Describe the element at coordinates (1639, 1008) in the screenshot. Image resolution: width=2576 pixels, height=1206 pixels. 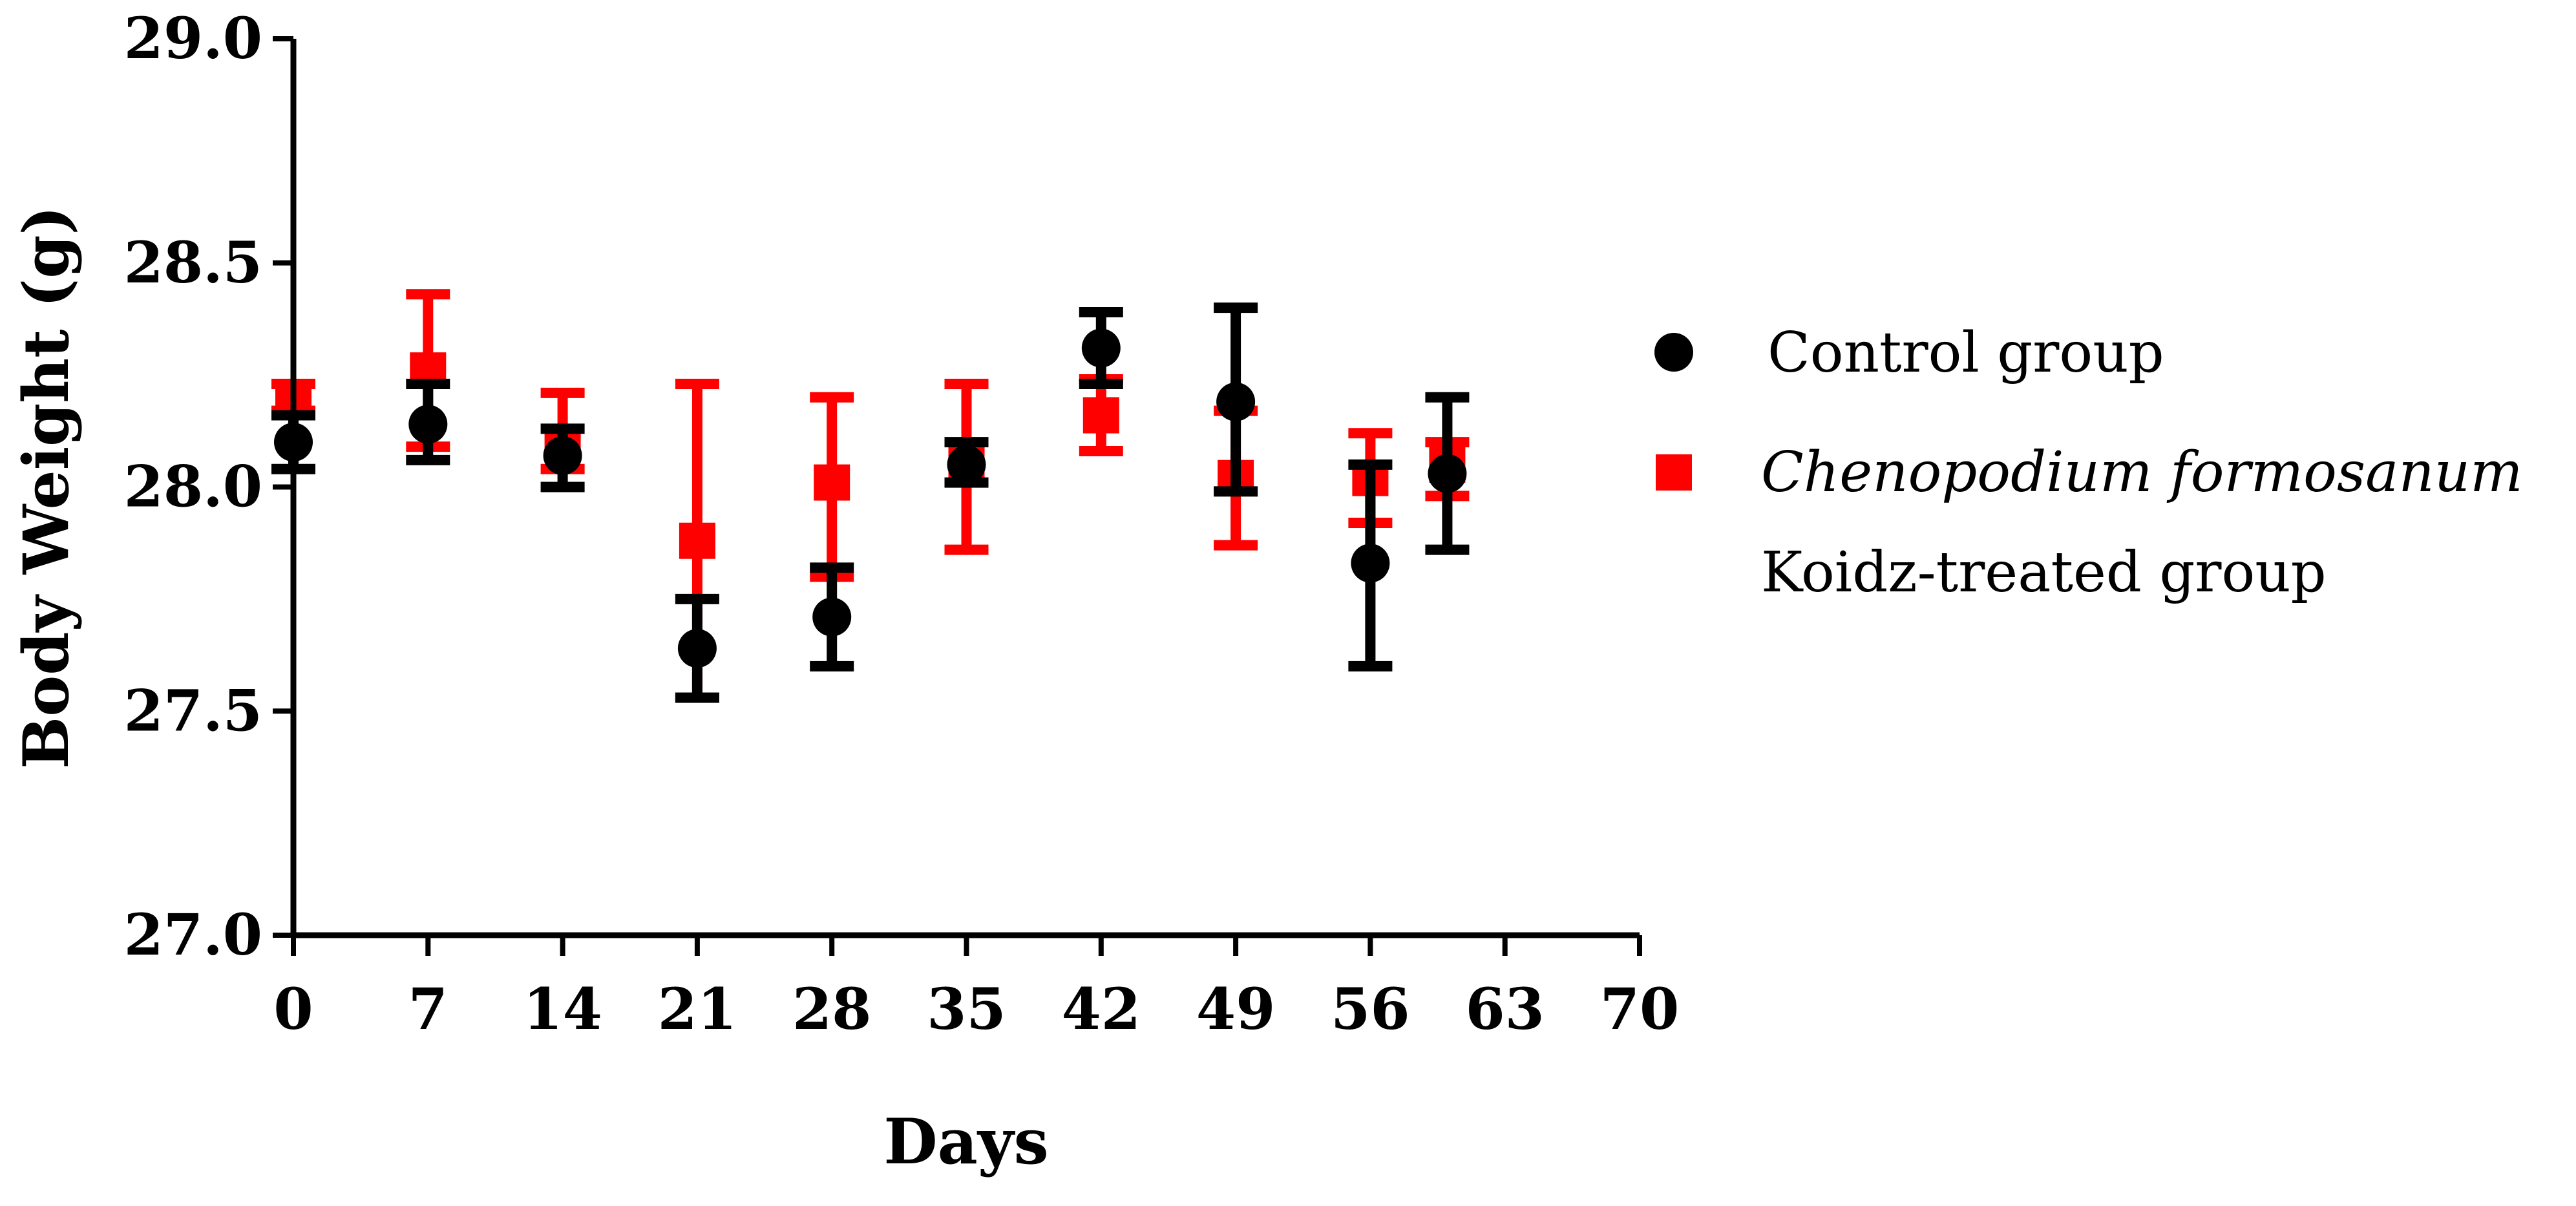
I see `x-tick-label: 70` at that location.